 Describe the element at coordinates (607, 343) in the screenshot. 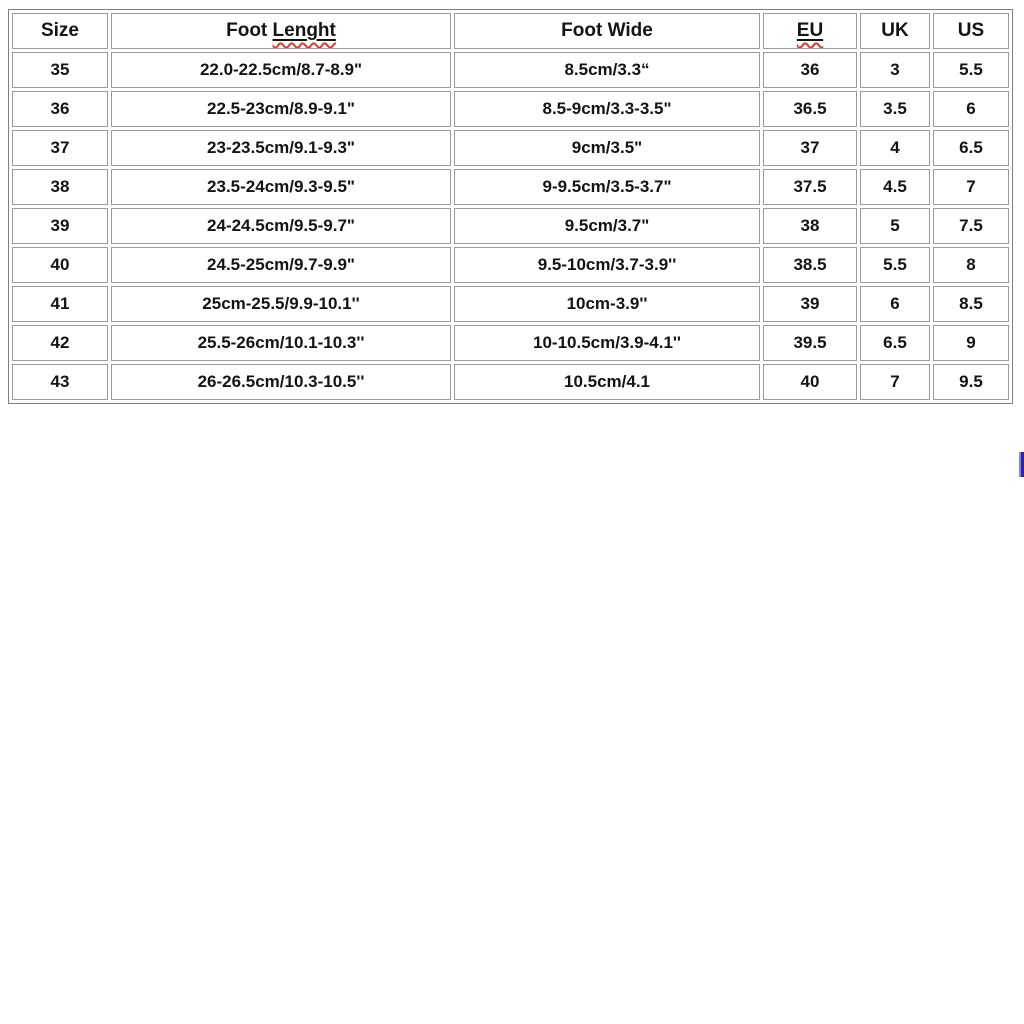

I see `table-cell-foot-wide: 10-10.5cm/3.9-4.1''` at that location.